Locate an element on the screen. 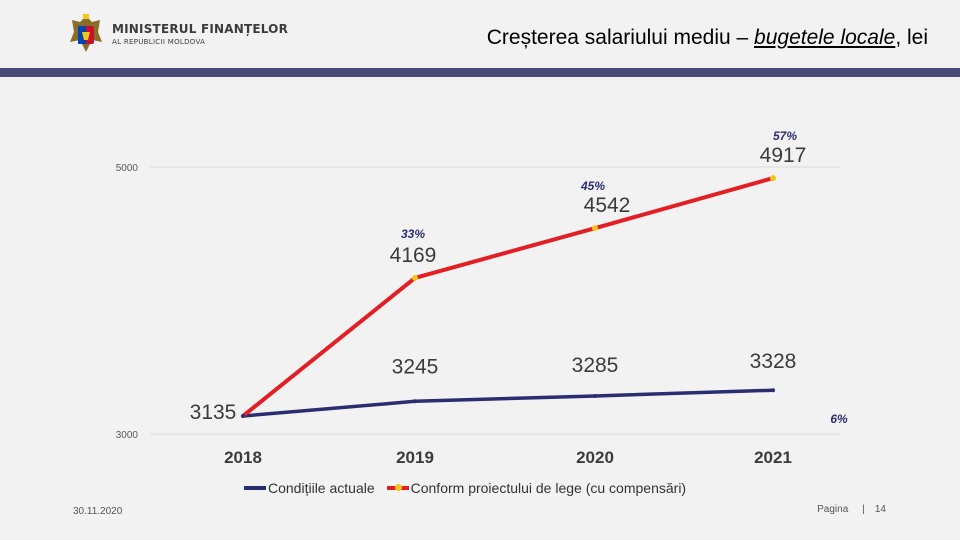  x-tick-label-2020: 2020 is located at coordinates (595, 457).